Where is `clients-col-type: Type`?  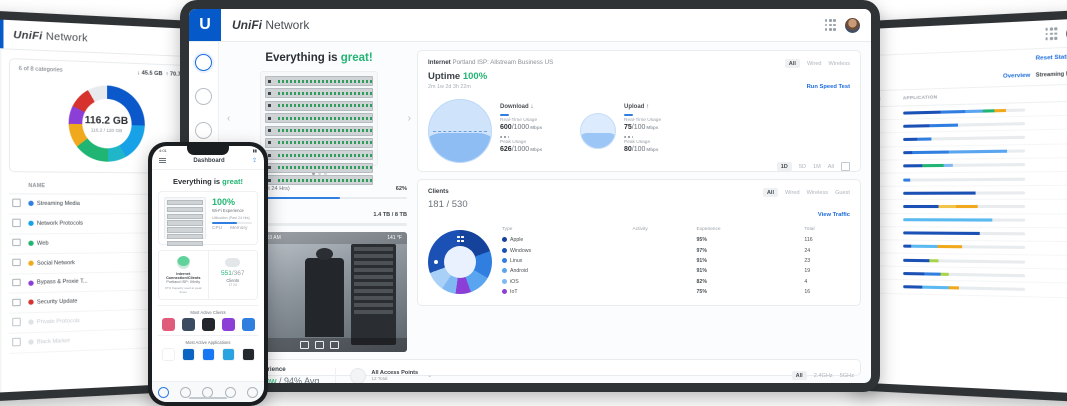
clients-col-type: Type is located at coordinates (507, 229).